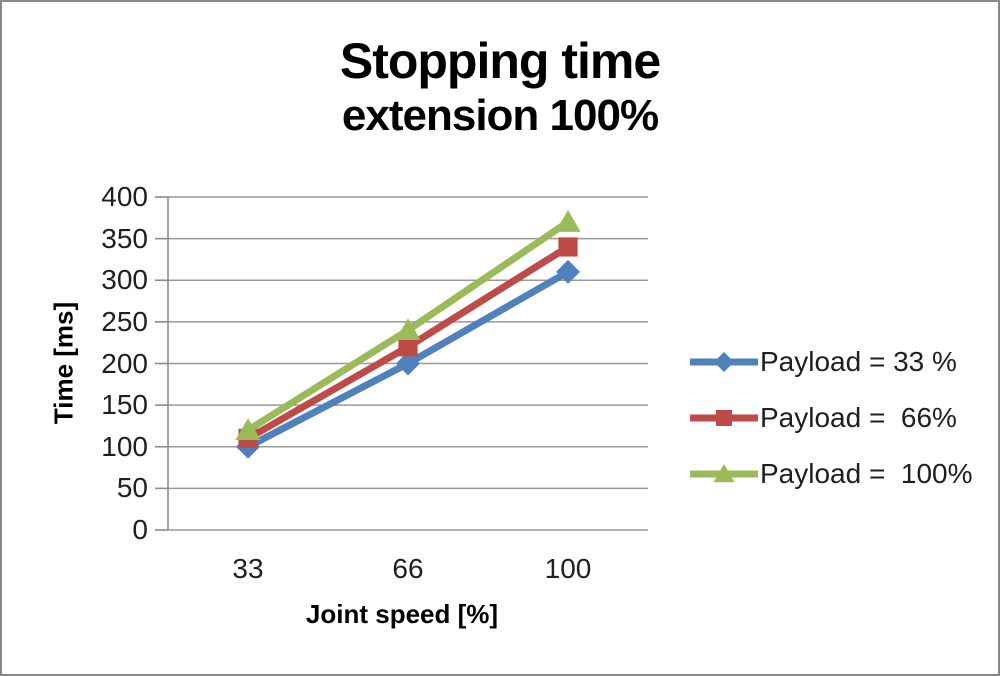 This screenshot has height=676, width=1000. I want to click on chart-title-line2: extension 100%, so click(500, 115).